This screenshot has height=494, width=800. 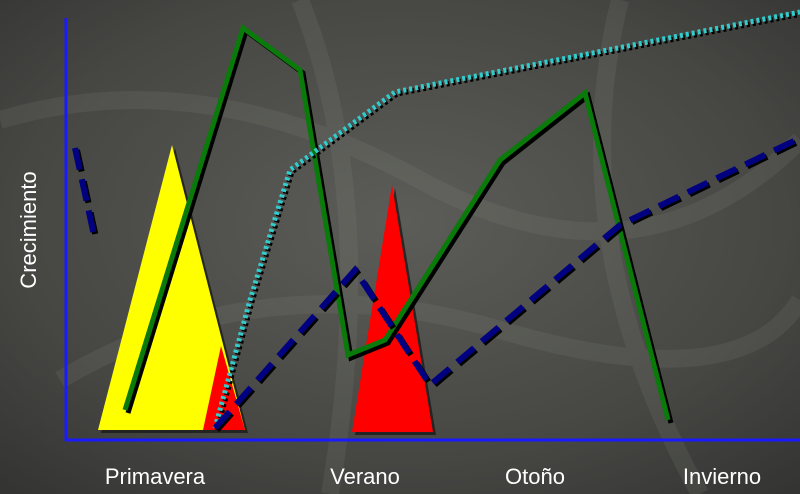 What do you see at coordinates (224, 388) in the screenshot?
I see `red-triangle-small` at bounding box center [224, 388].